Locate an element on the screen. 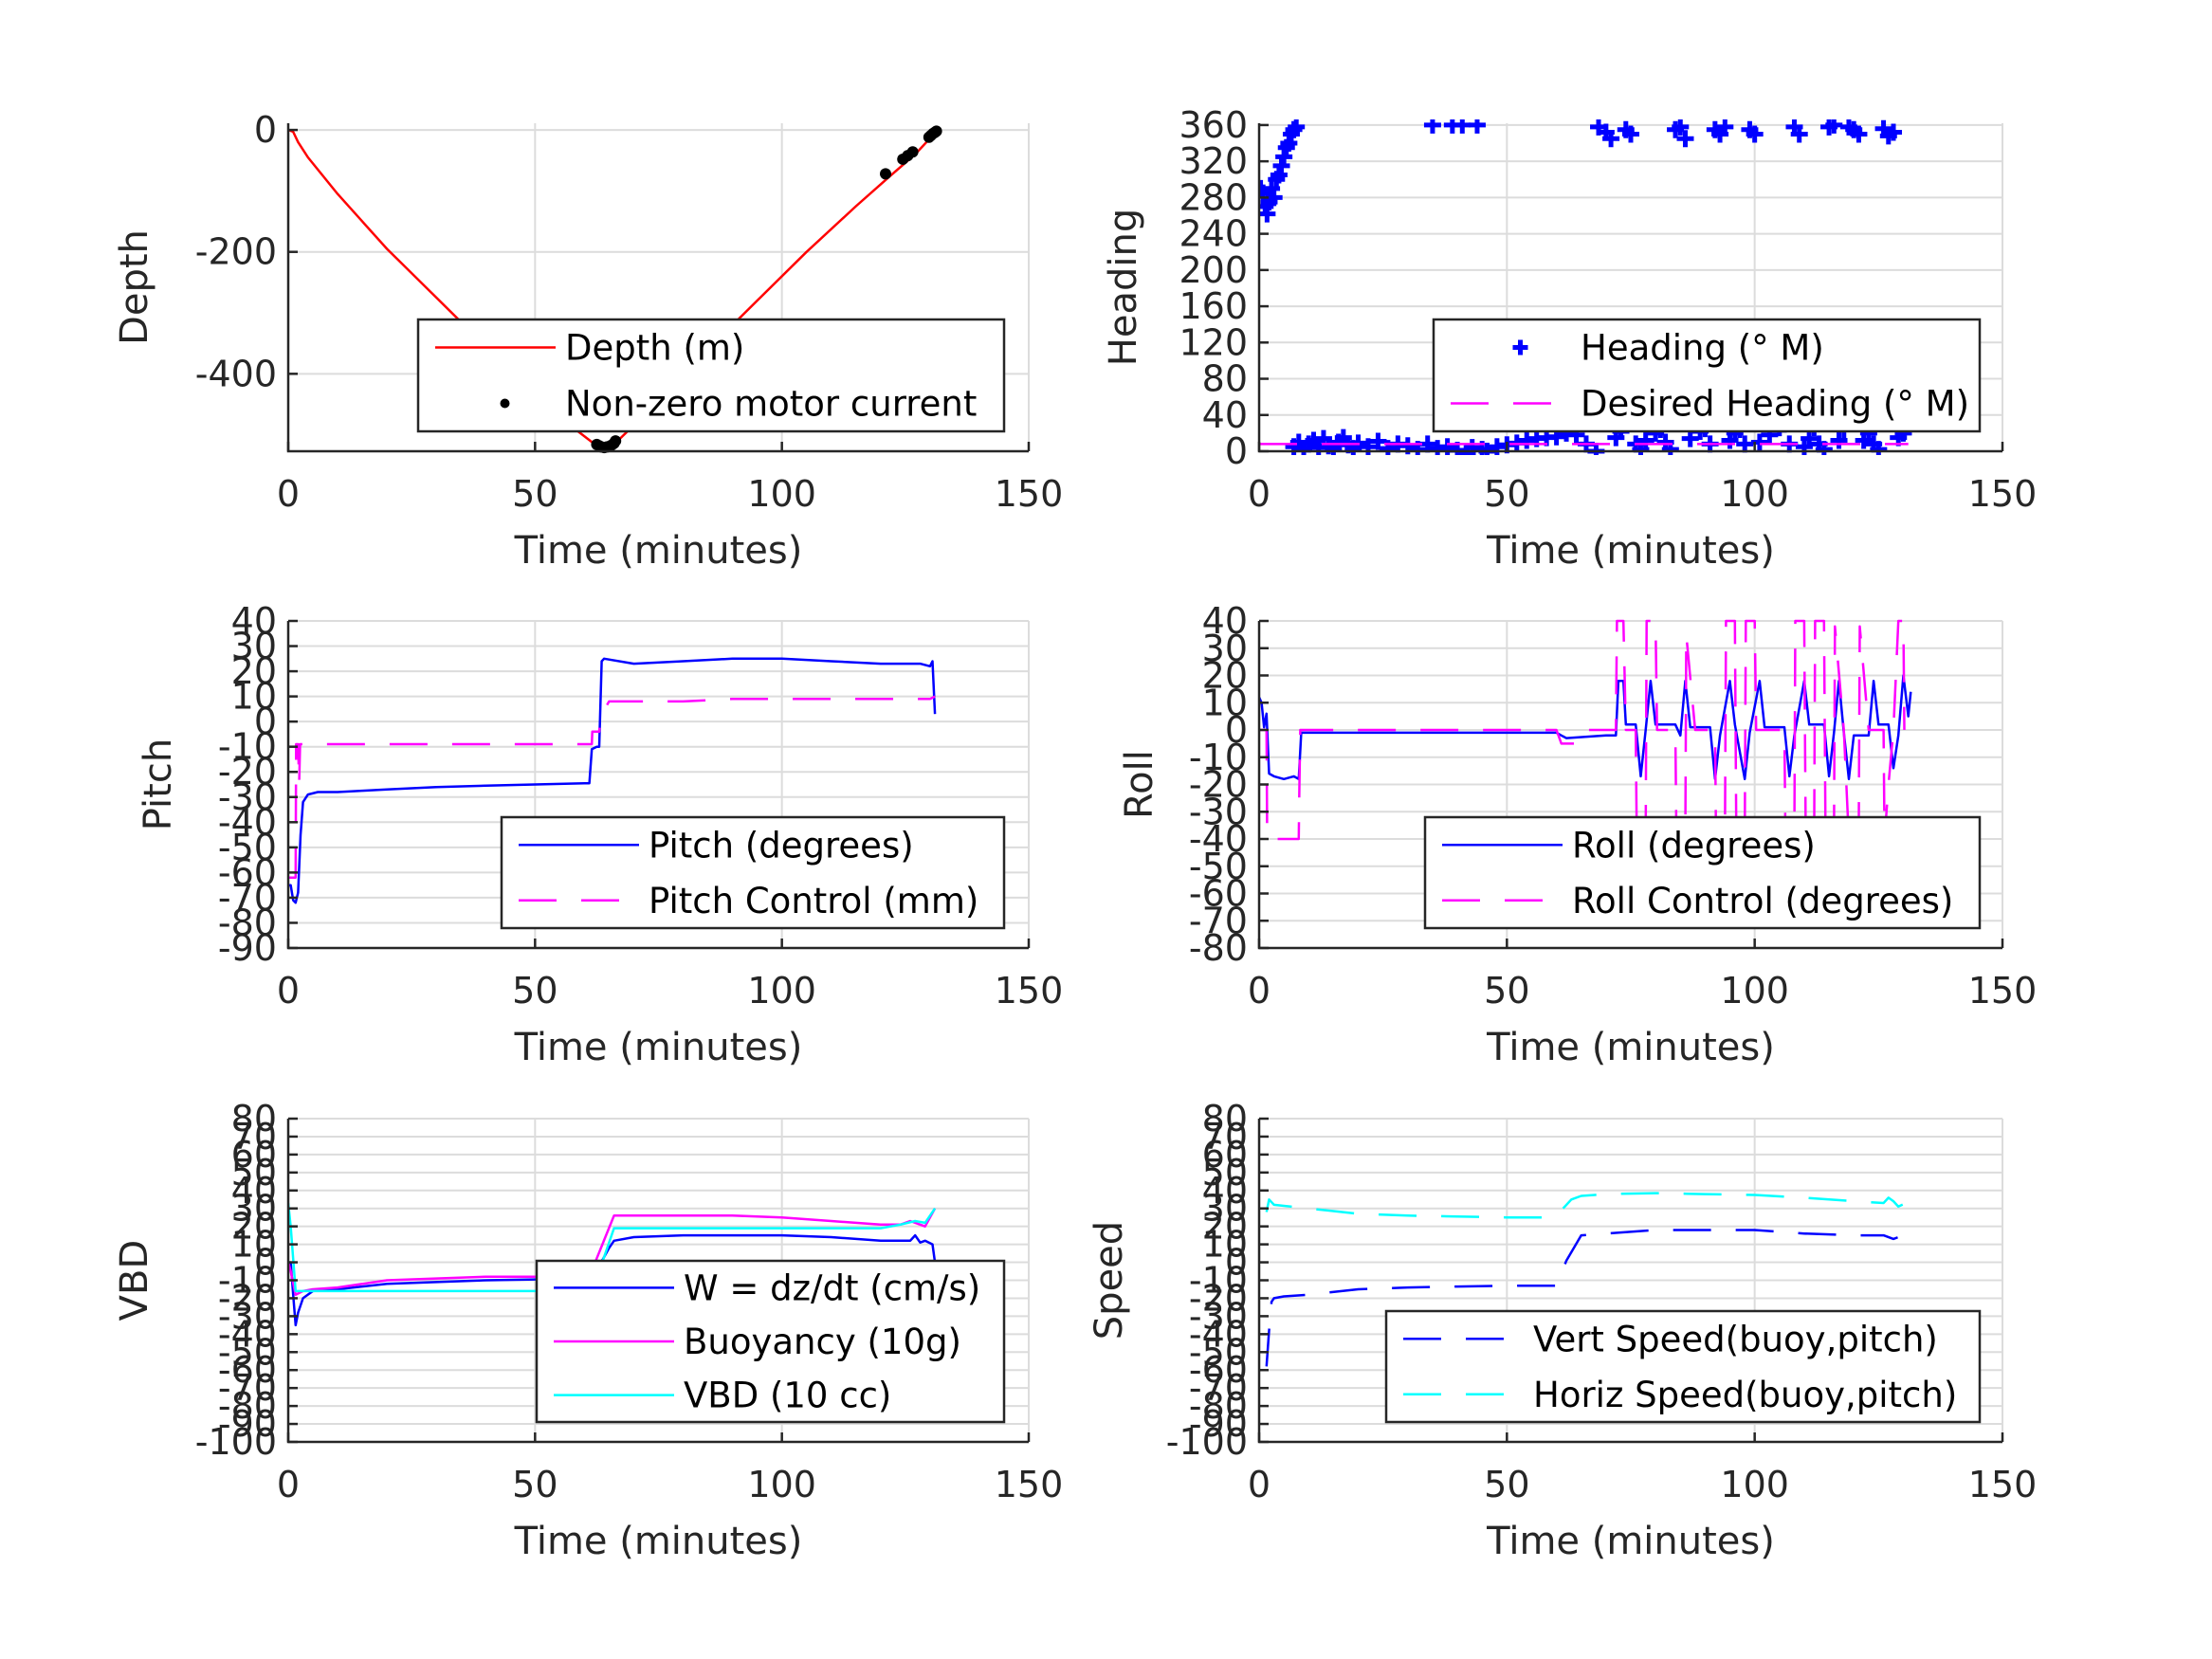 This screenshot has height=1659, width=2212. pitch-xlabel: Time (minutes) is located at coordinates (658, 1047).